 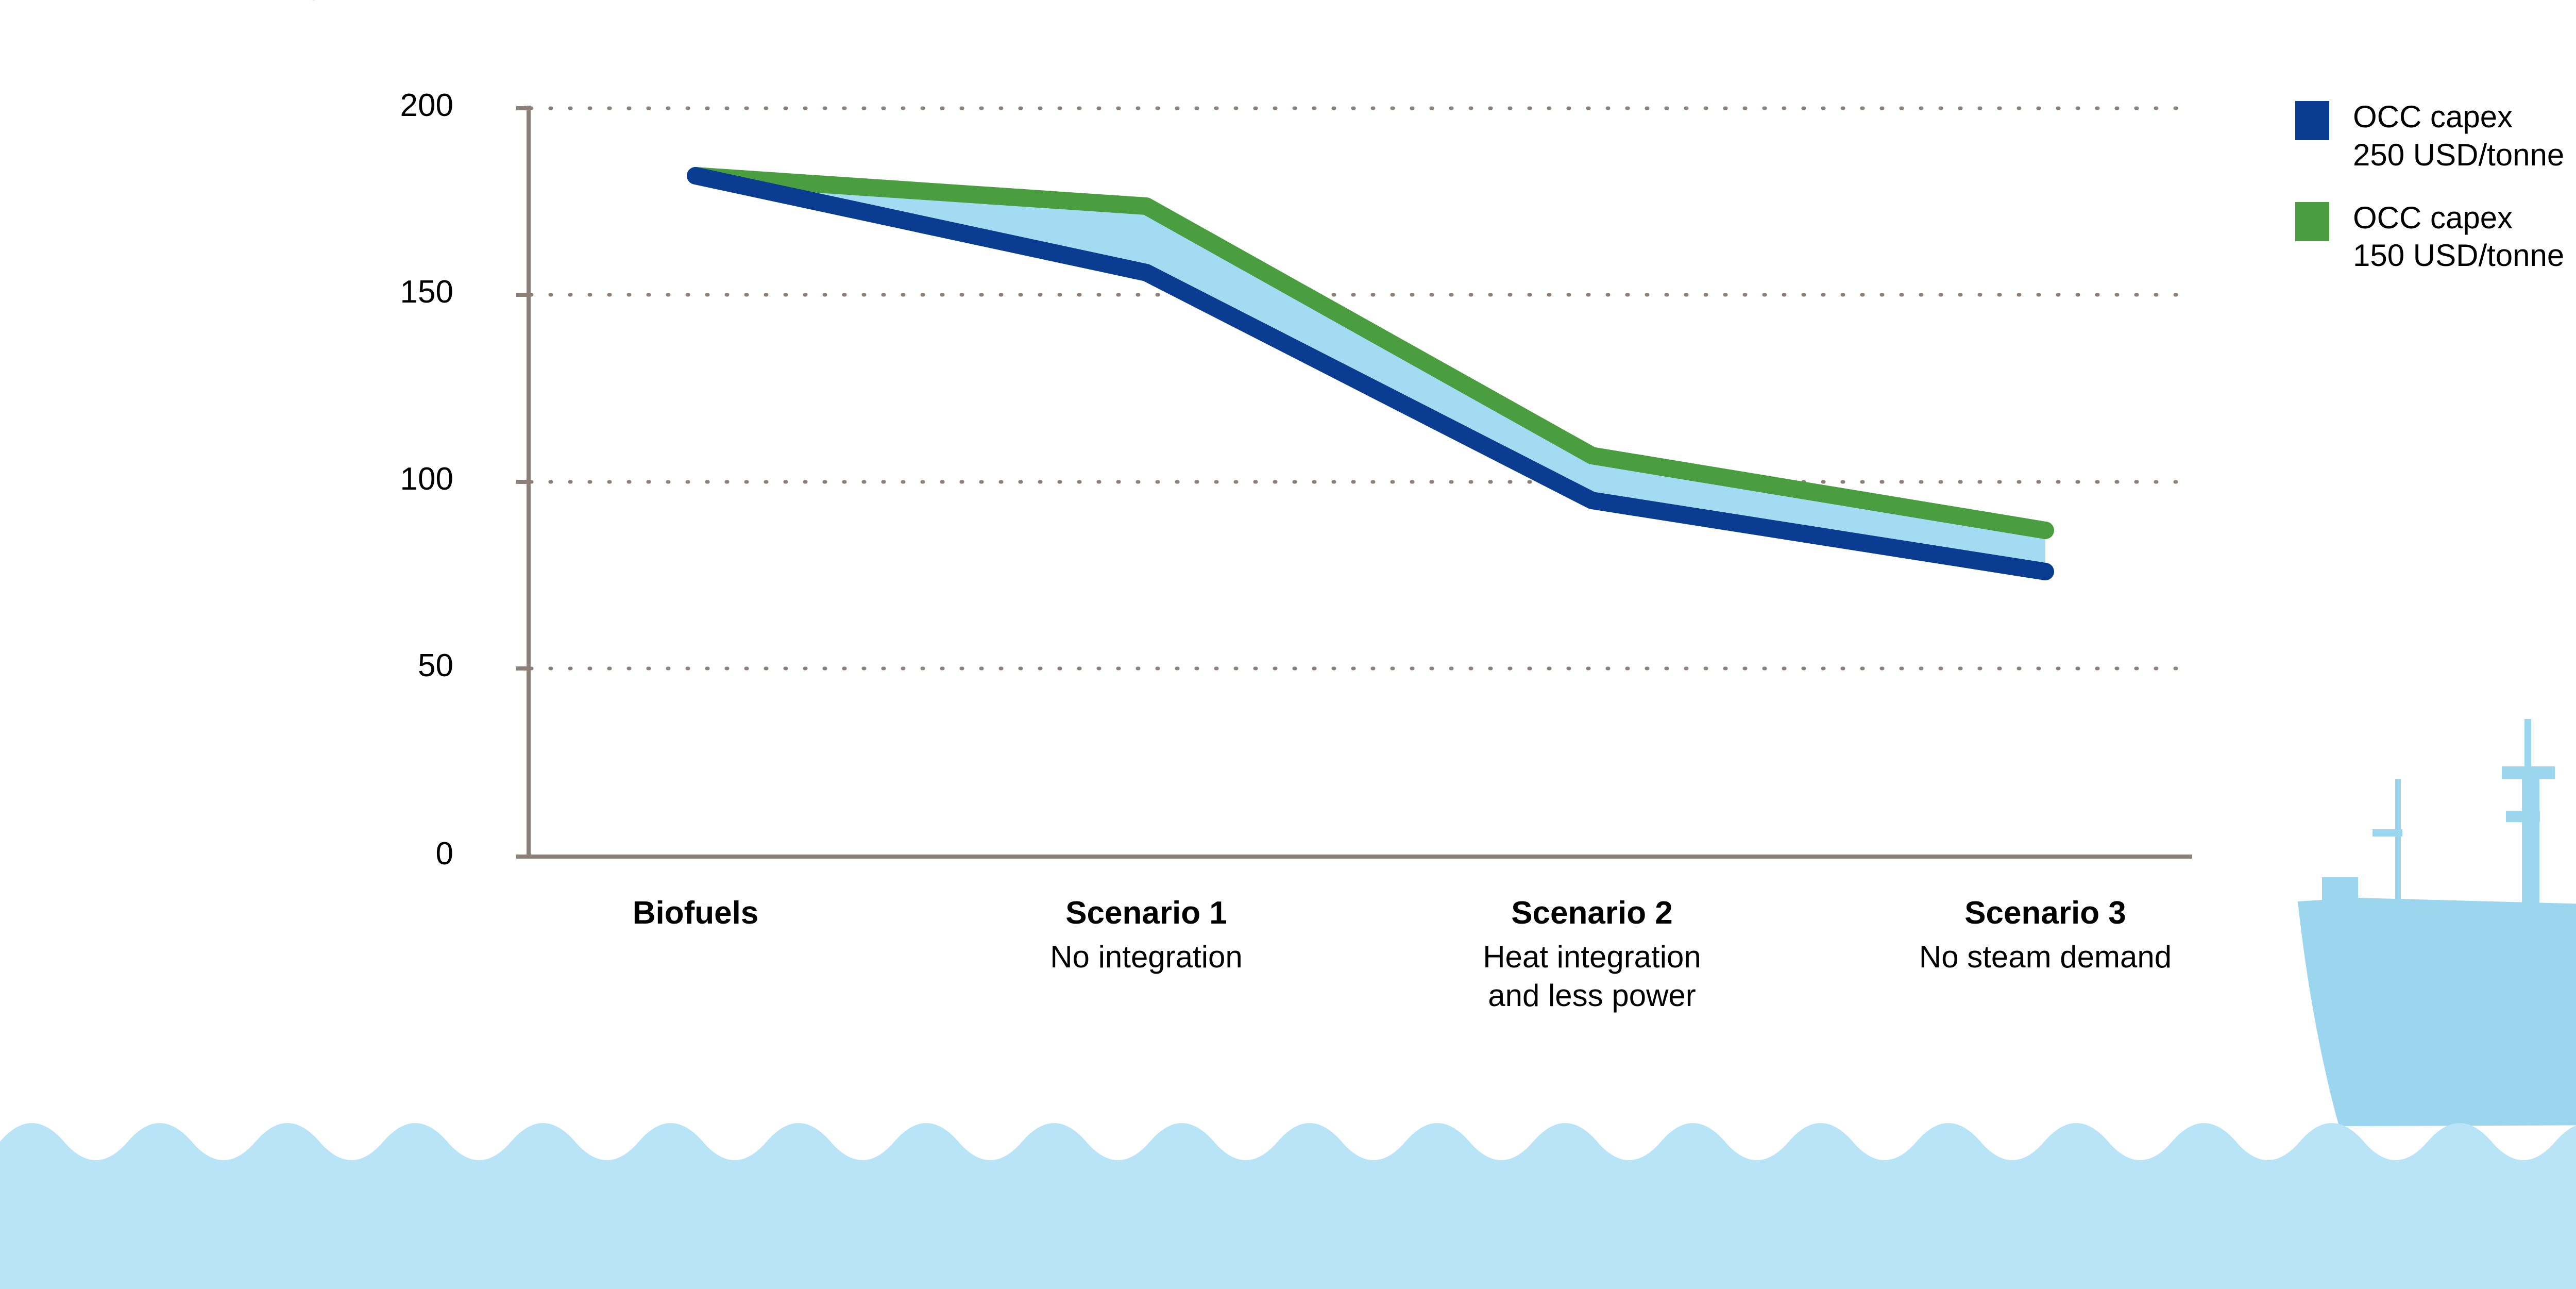 I want to click on legend-swatch-blue-icon, so click(x=2312, y=120).